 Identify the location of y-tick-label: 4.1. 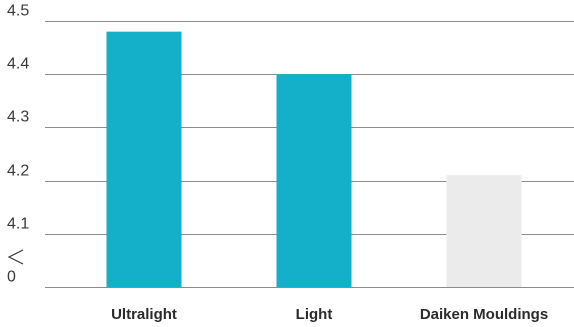
(18, 224).